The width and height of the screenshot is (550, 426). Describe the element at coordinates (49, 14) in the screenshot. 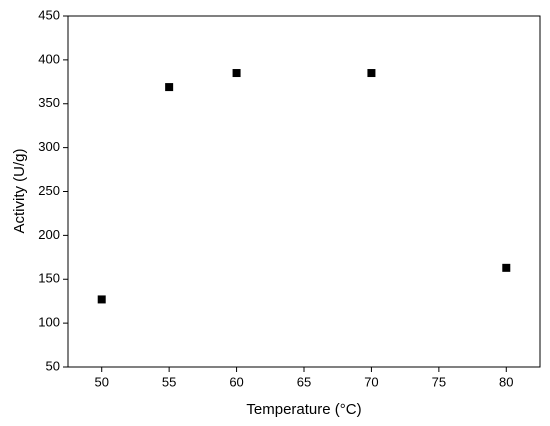

I see `y-tick-label: 450` at that location.